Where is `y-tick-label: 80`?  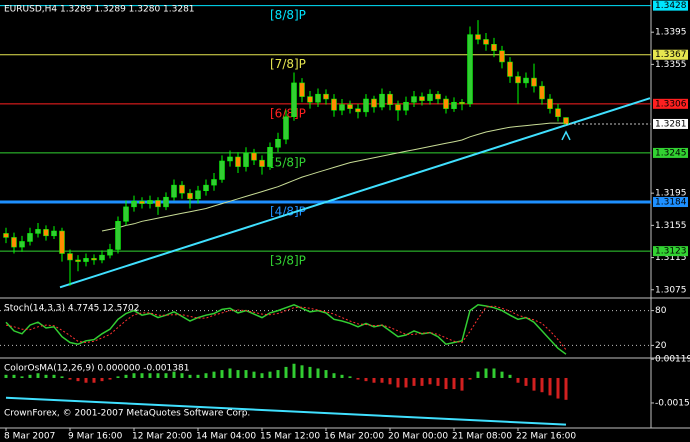 y-tick-label: 80 is located at coordinates (661, 311).